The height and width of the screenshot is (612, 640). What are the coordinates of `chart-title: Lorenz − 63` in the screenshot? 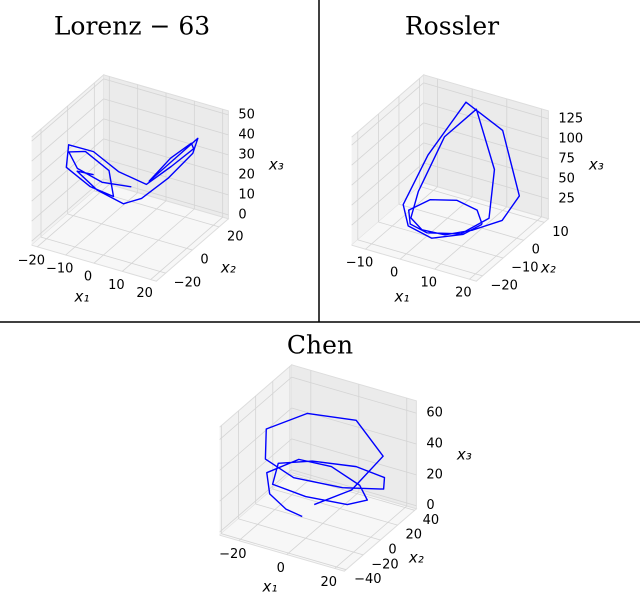 It's located at (132, 26).